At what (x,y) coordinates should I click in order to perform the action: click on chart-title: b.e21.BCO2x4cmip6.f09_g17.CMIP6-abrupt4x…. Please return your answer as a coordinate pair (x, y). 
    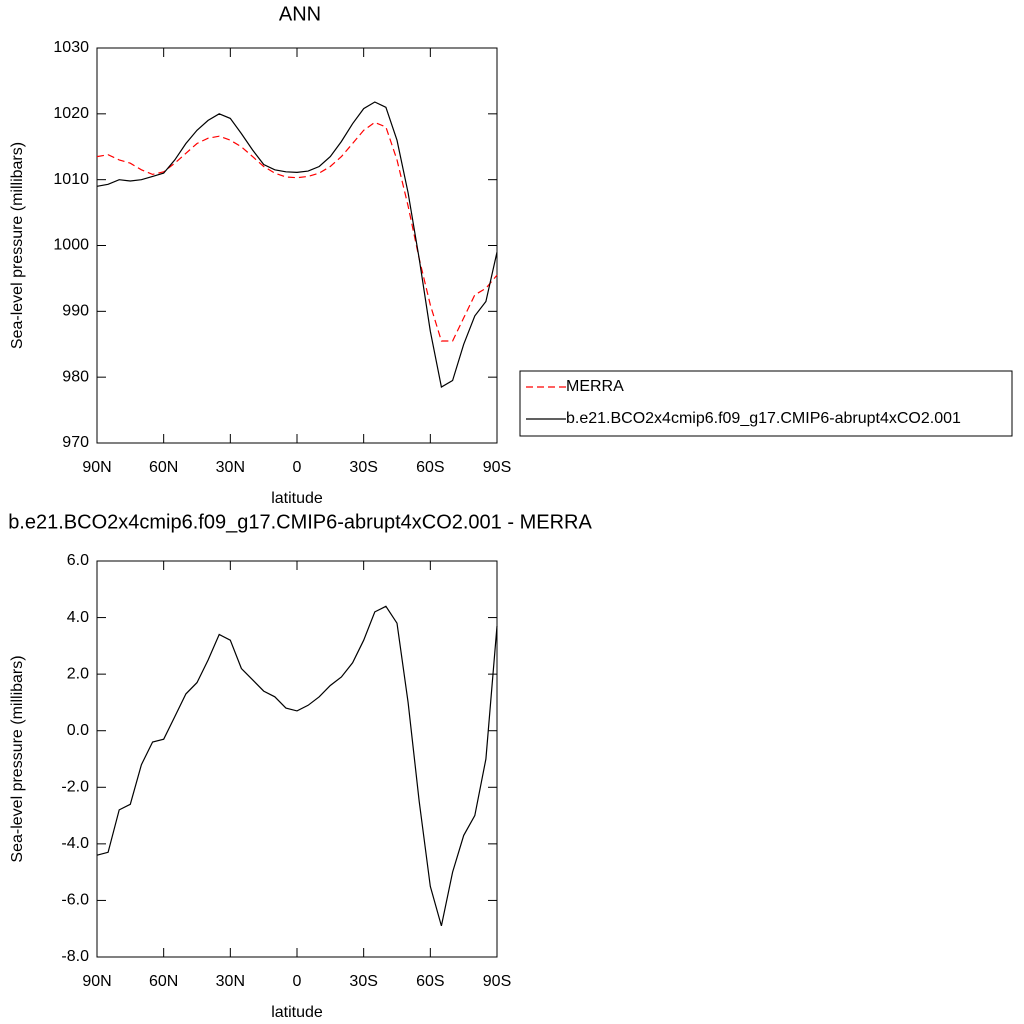
    Looking at the image, I should click on (300, 522).